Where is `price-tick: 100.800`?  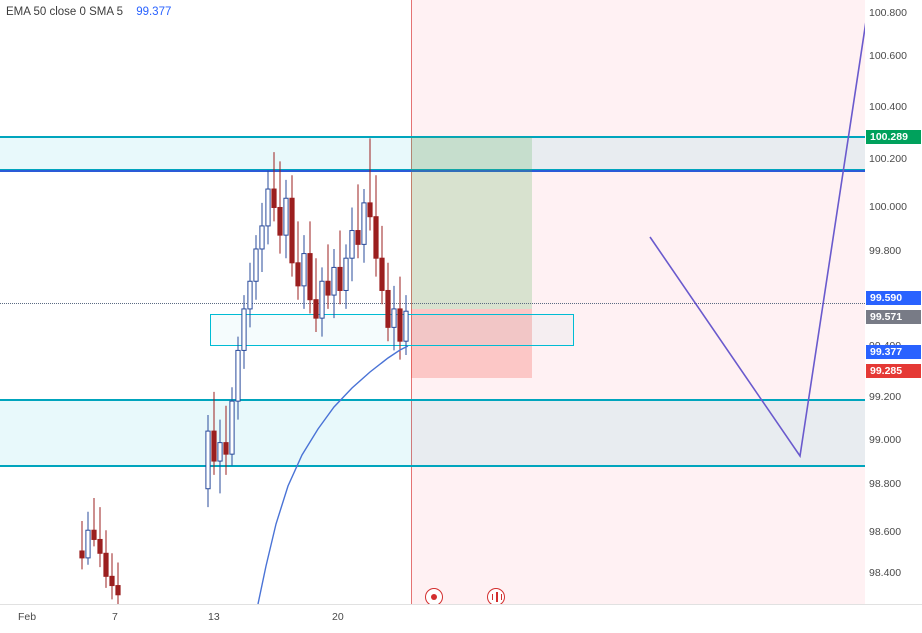 price-tick: 100.800 is located at coordinates (888, 13).